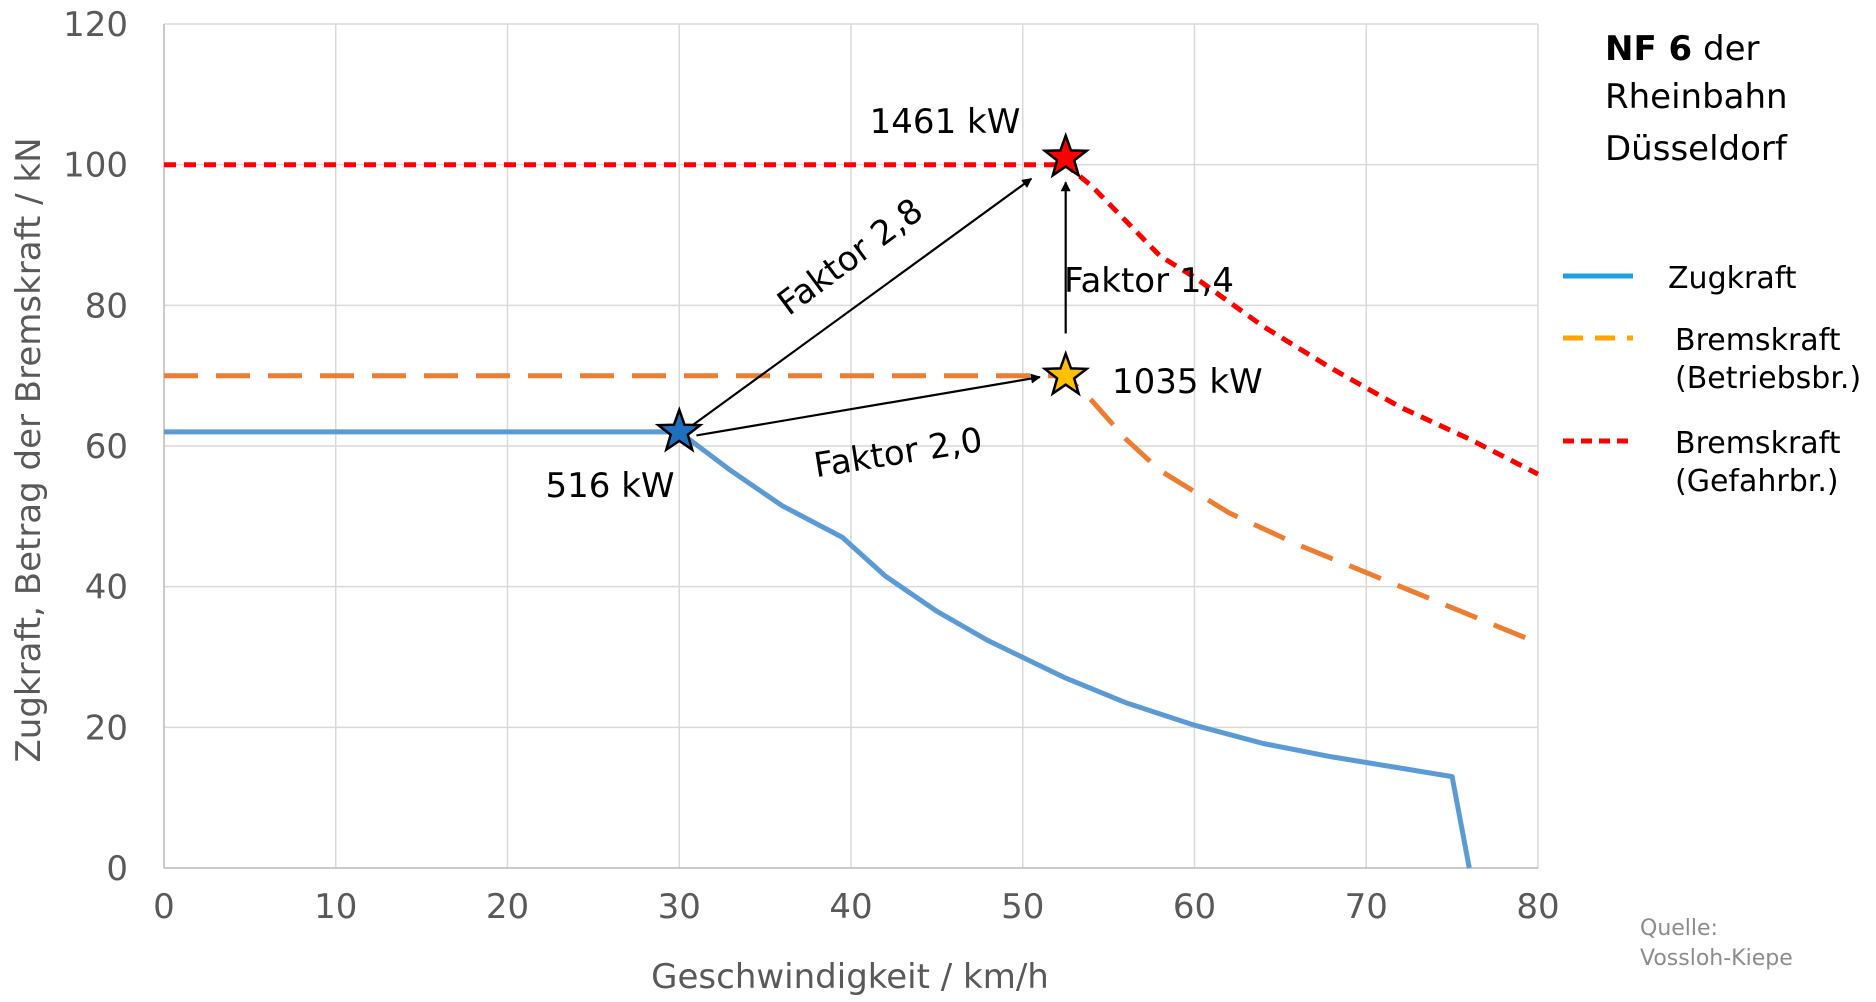  Describe the element at coordinates (95, 166) in the screenshot. I see `y-tick-label: 100` at that location.